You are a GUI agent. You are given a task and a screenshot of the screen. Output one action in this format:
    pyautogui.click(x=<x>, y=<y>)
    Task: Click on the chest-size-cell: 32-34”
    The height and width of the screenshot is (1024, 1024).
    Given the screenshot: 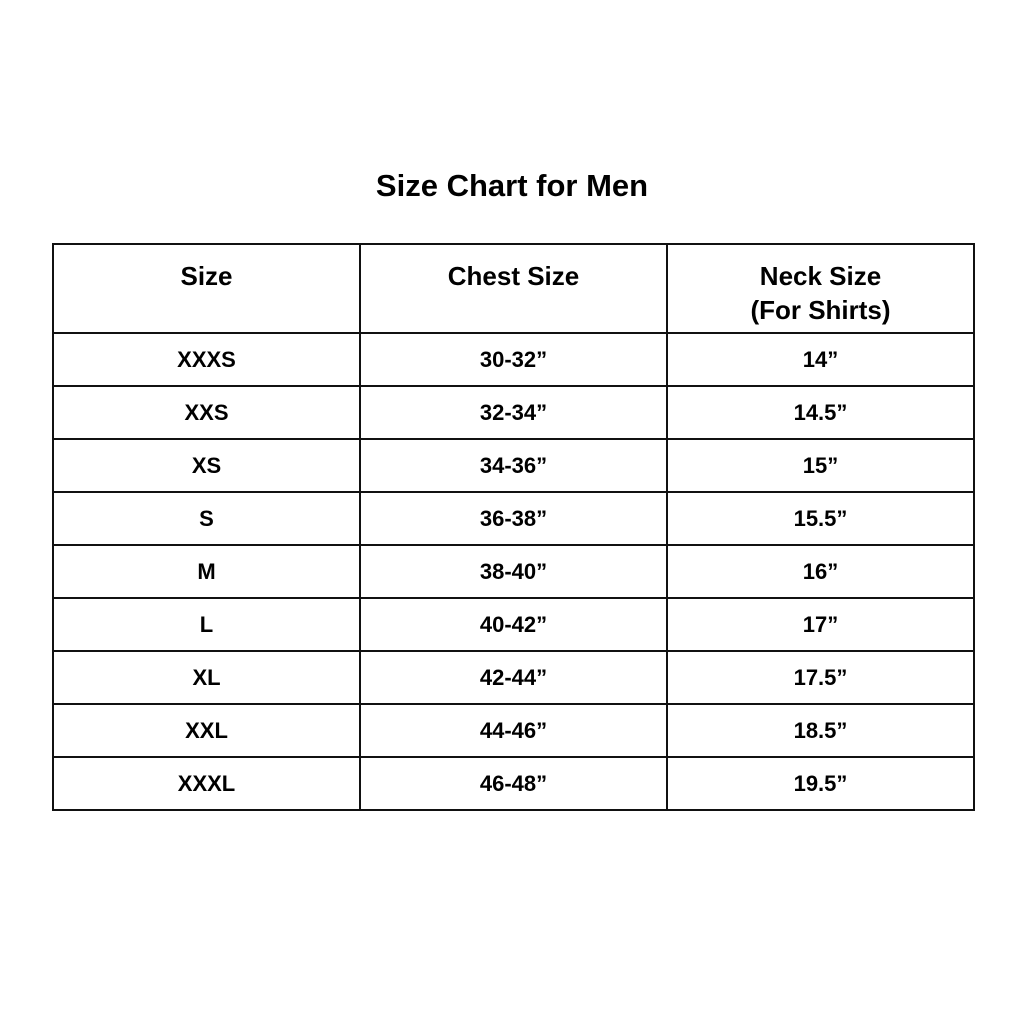 What is the action you would take?
    pyautogui.click(x=513, y=412)
    